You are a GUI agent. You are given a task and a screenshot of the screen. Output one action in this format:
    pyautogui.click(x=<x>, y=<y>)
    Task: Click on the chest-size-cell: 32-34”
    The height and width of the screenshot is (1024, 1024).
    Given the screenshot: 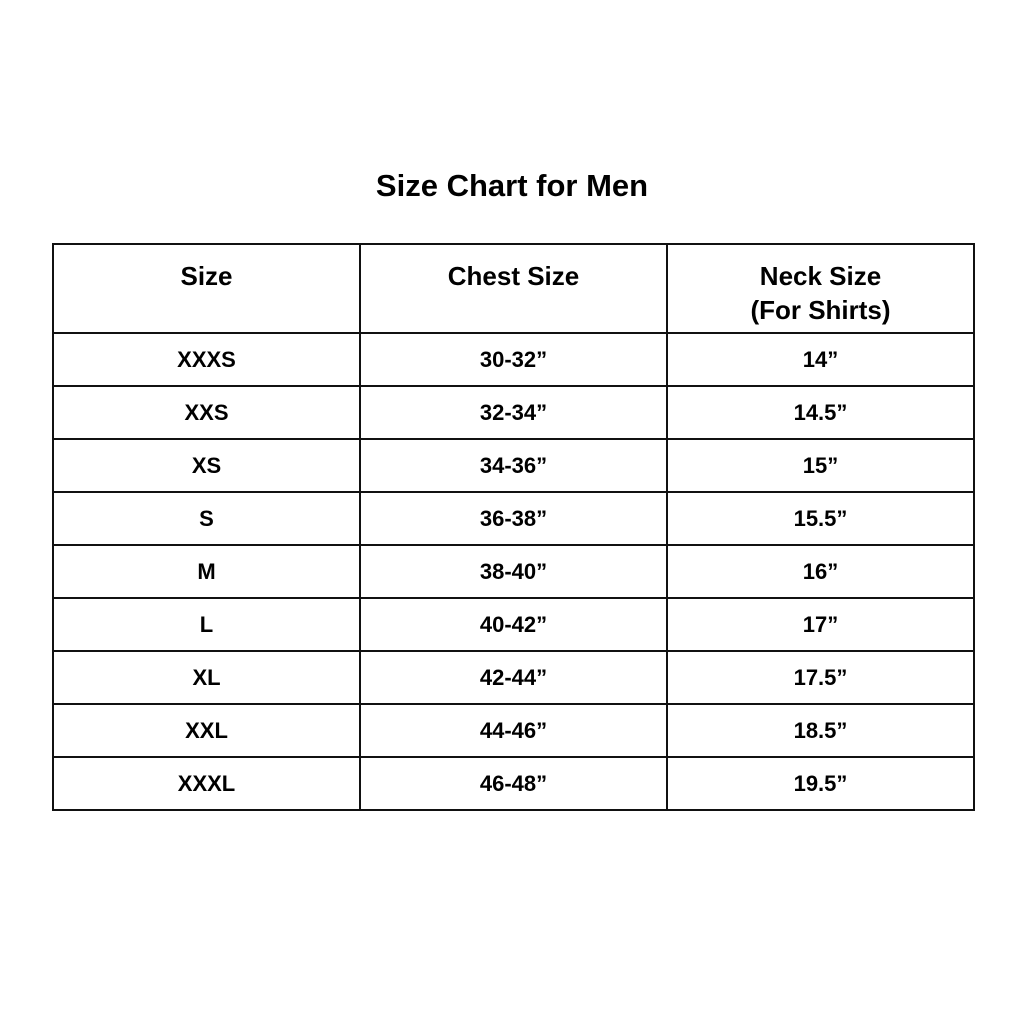 What is the action you would take?
    pyautogui.click(x=513, y=412)
    